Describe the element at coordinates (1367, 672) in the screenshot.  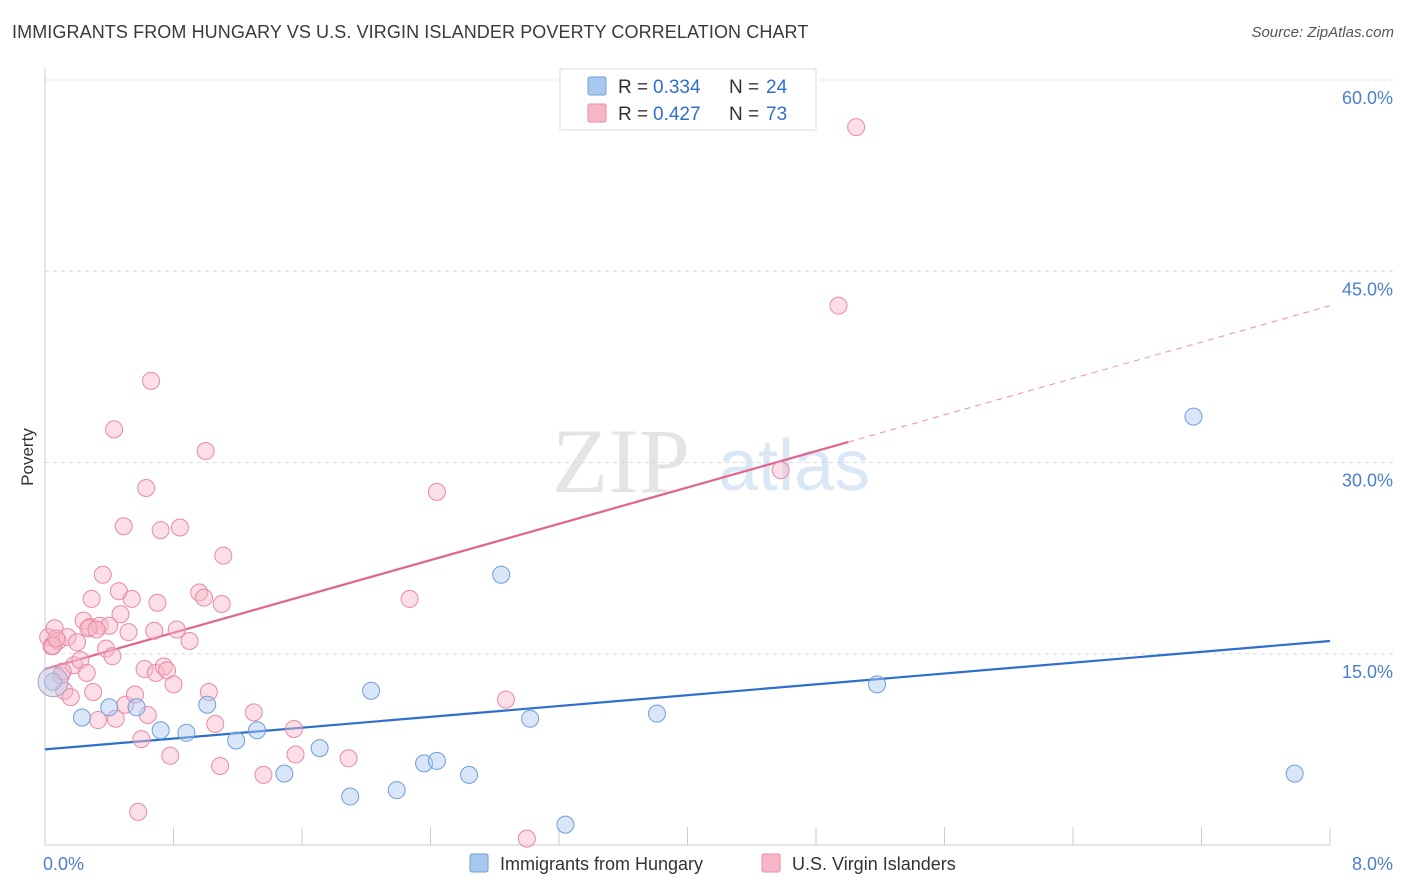
I see `y-tick-label: 15.0%` at that location.